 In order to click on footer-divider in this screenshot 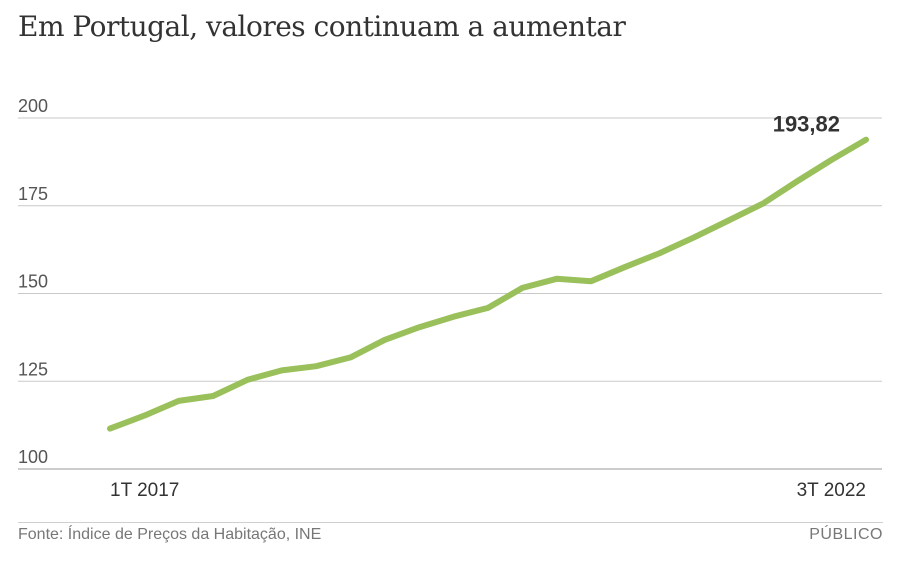, I will do `click(450, 523)`.